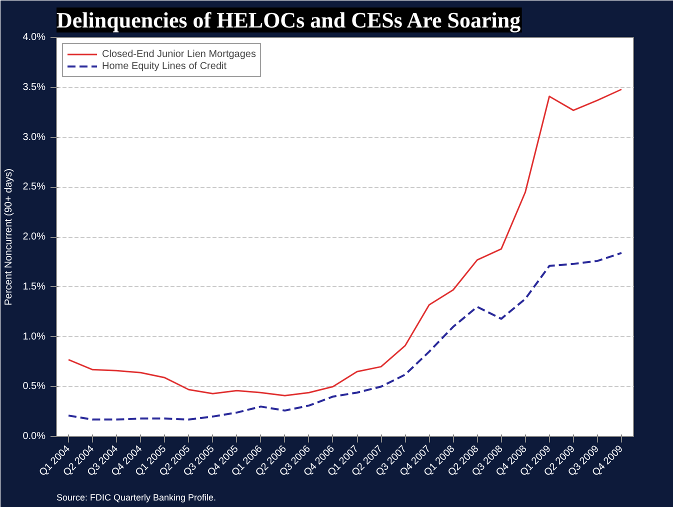  What do you see at coordinates (34, 237) in the screenshot?
I see `y-tick-label: 2.0%` at bounding box center [34, 237].